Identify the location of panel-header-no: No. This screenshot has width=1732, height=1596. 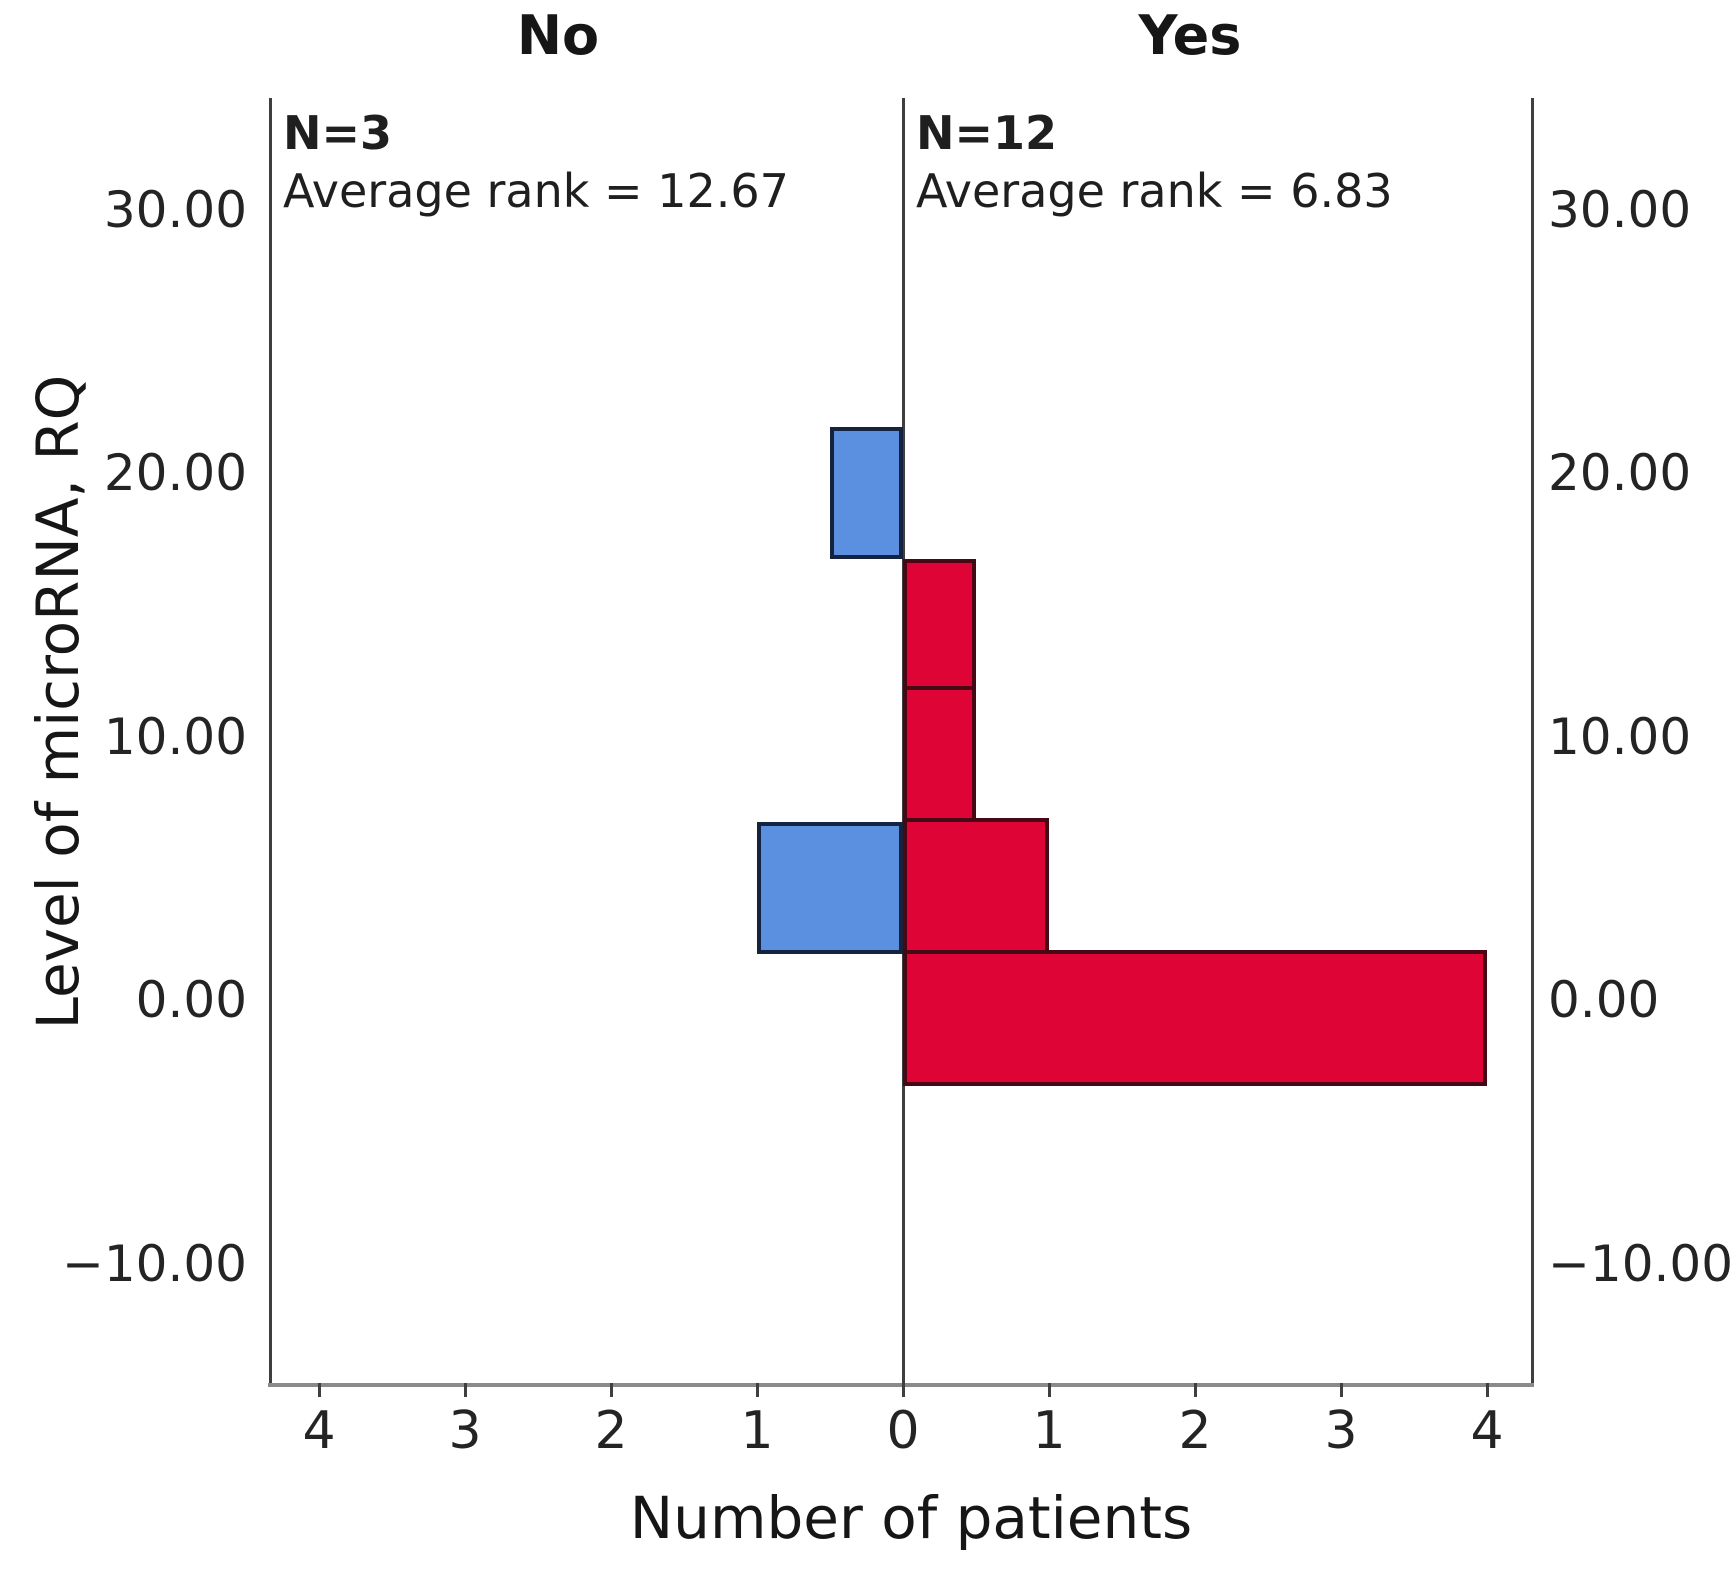
(558, 35).